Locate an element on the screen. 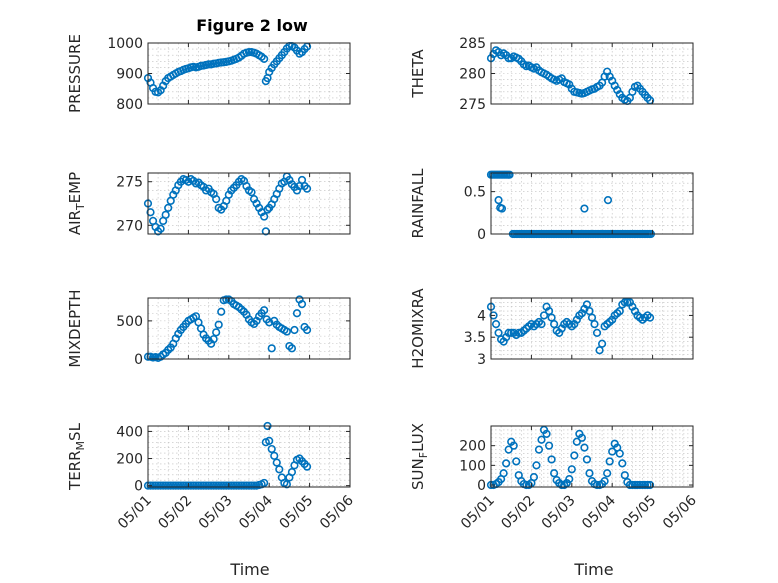 The width and height of the screenshot is (778, 583). subplot-rainfall: 0 0.5 RAINFALL is located at coordinates (551, 205).